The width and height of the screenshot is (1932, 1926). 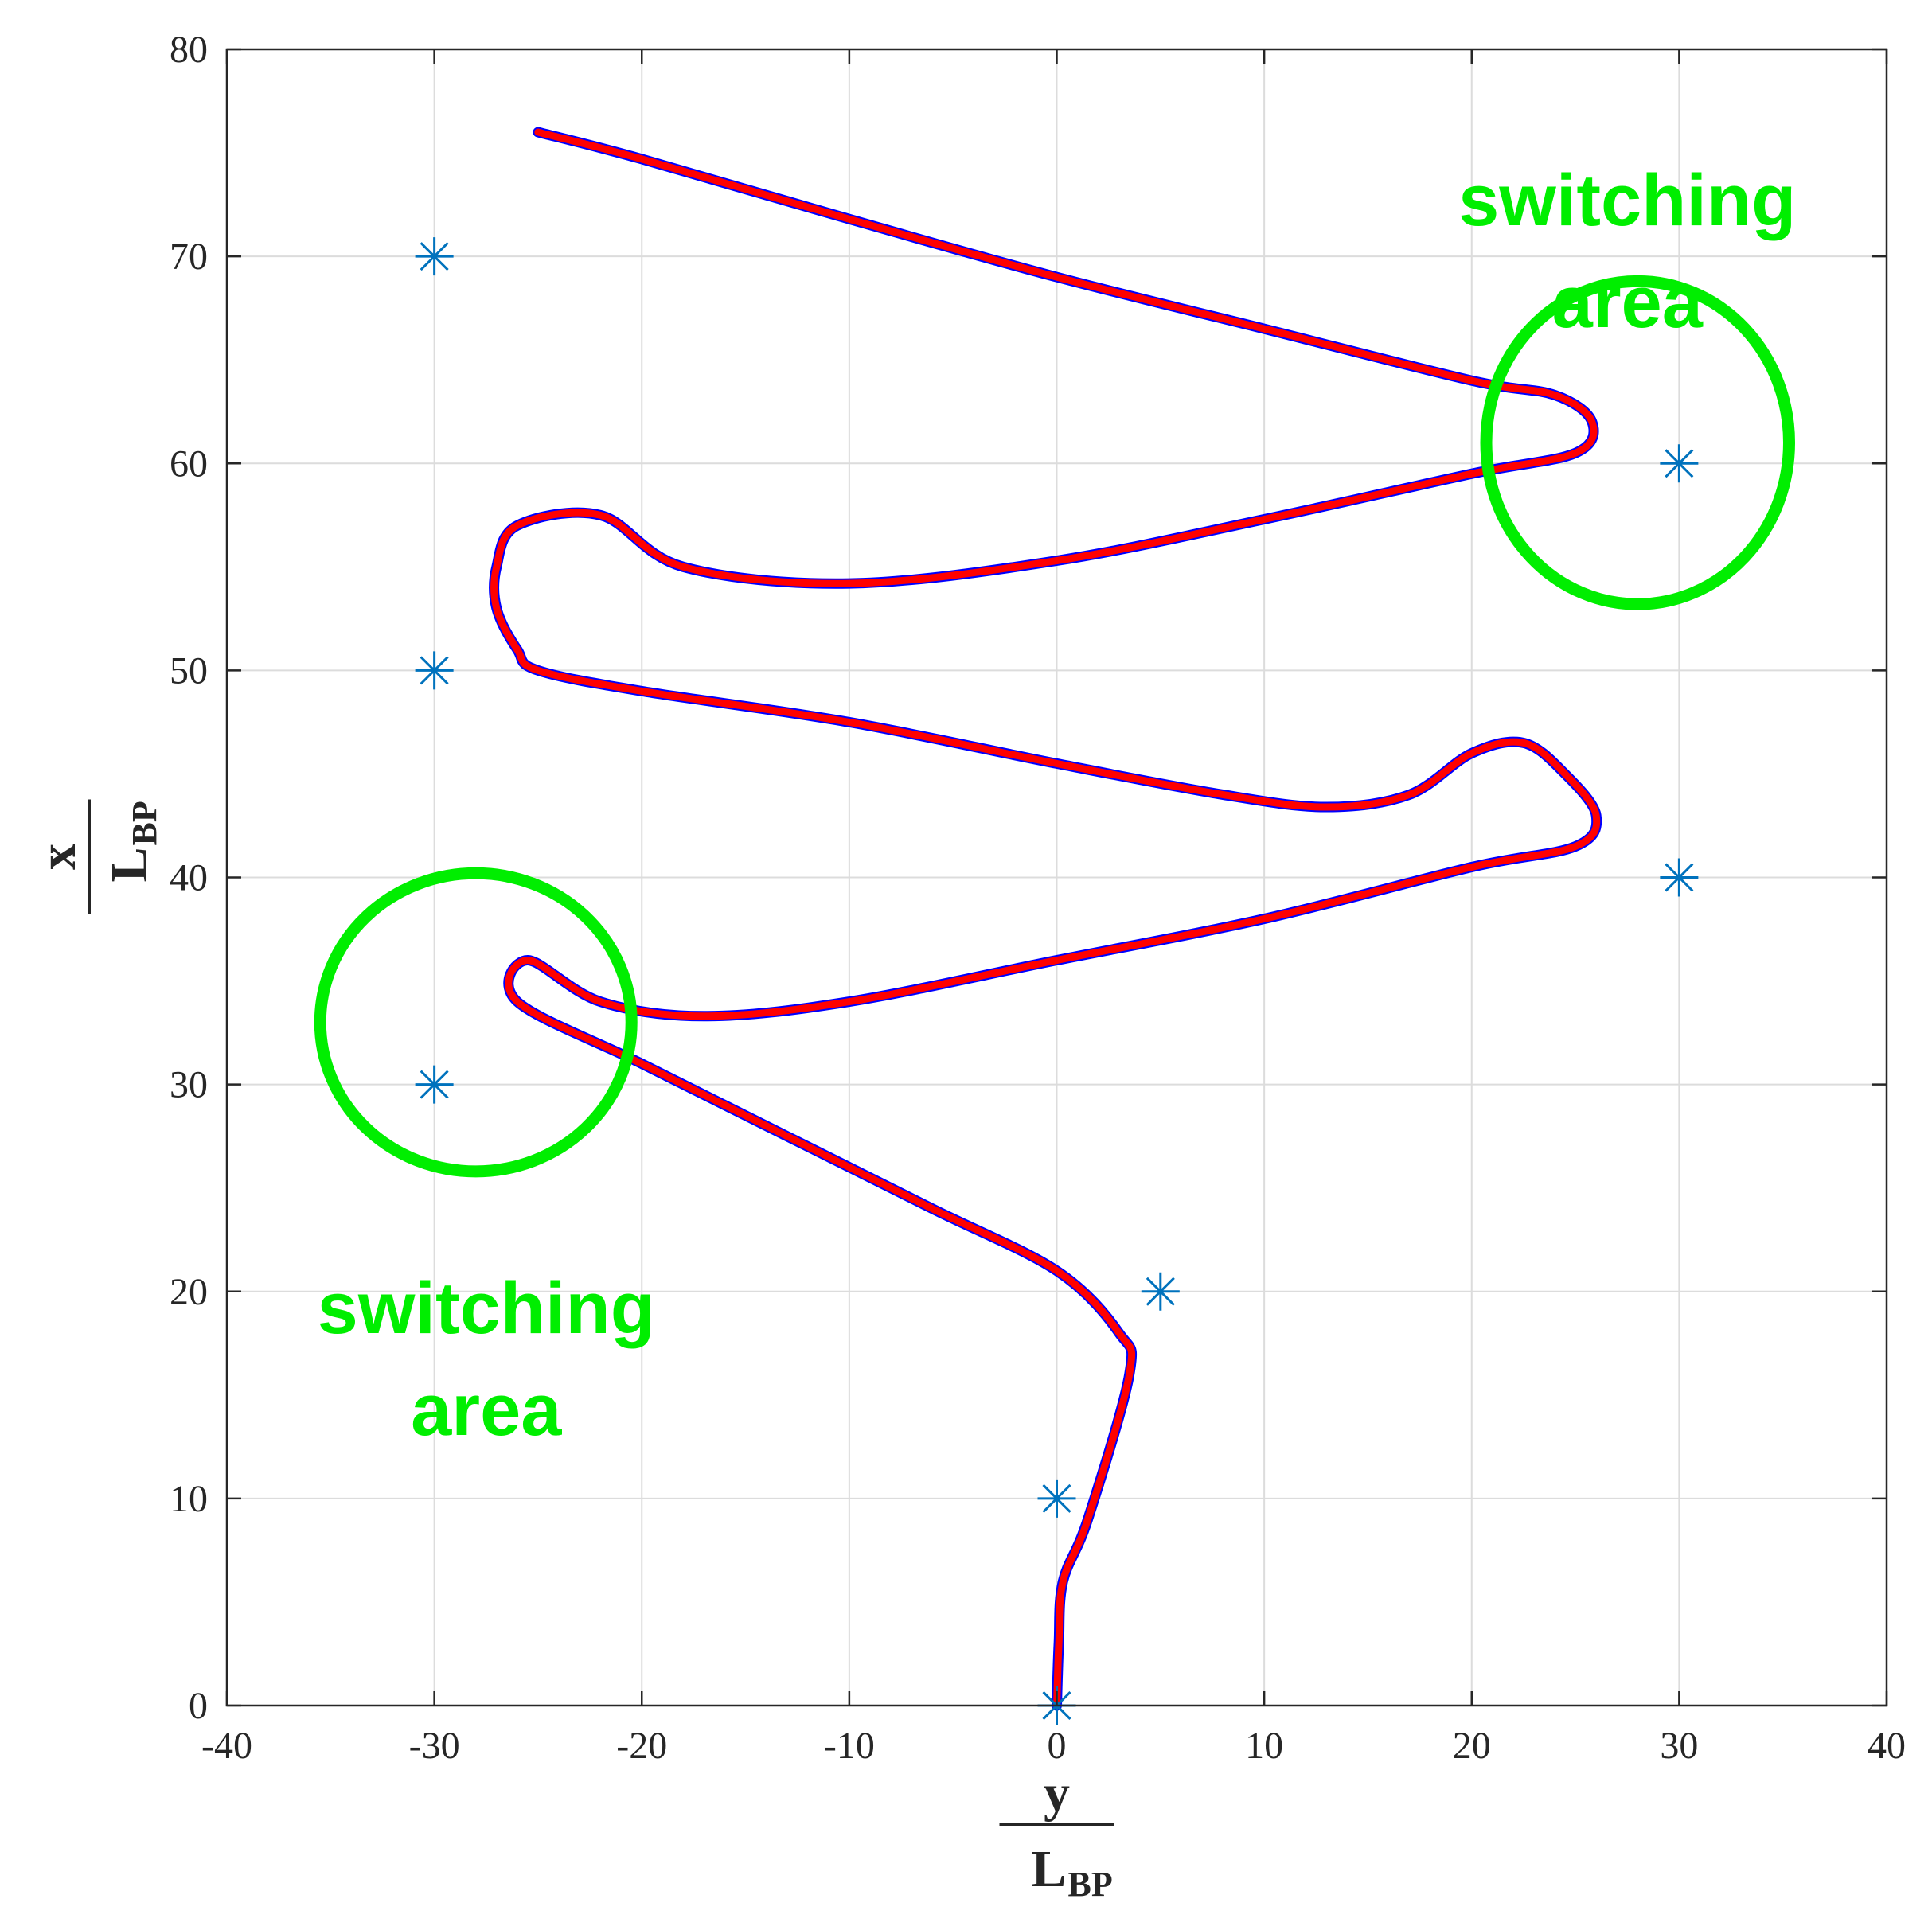 I want to click on x-axis-label-numerator: y, so click(x=1057, y=1793).